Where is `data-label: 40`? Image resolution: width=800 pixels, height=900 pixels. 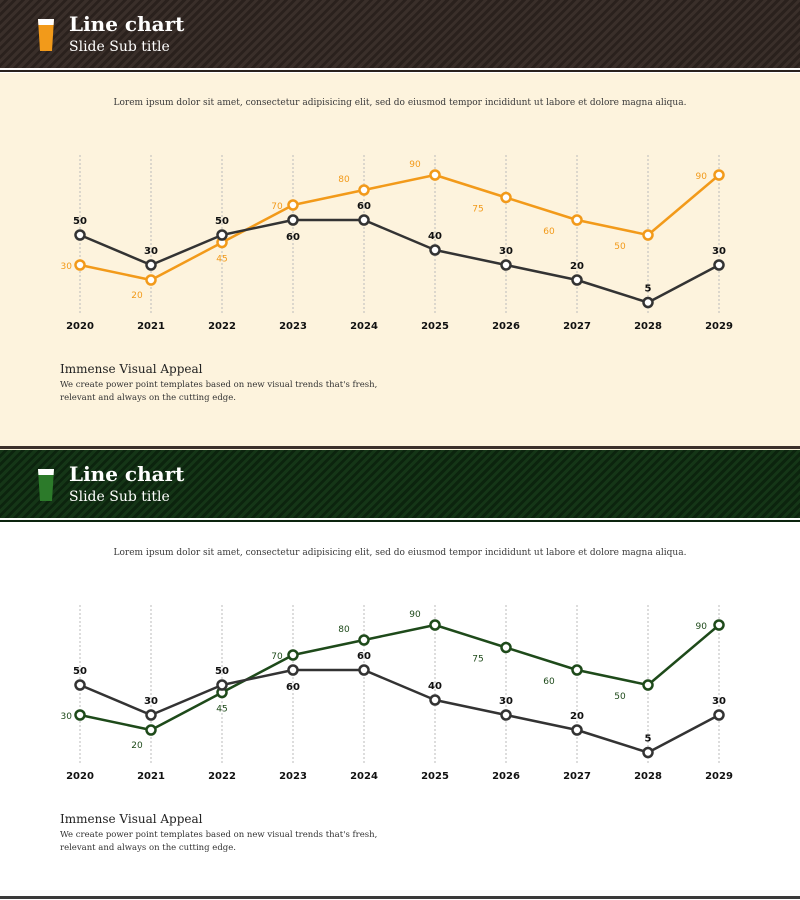
data-label: 40 is located at coordinates (435, 686).